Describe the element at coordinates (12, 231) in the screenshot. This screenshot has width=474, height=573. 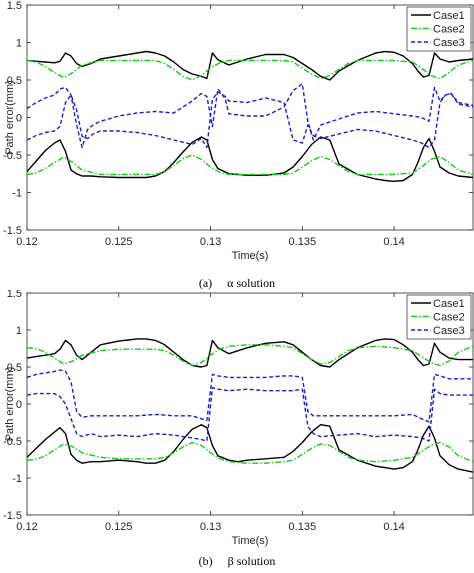
I see `chart-a-y-tick-label: -1.5` at that location.